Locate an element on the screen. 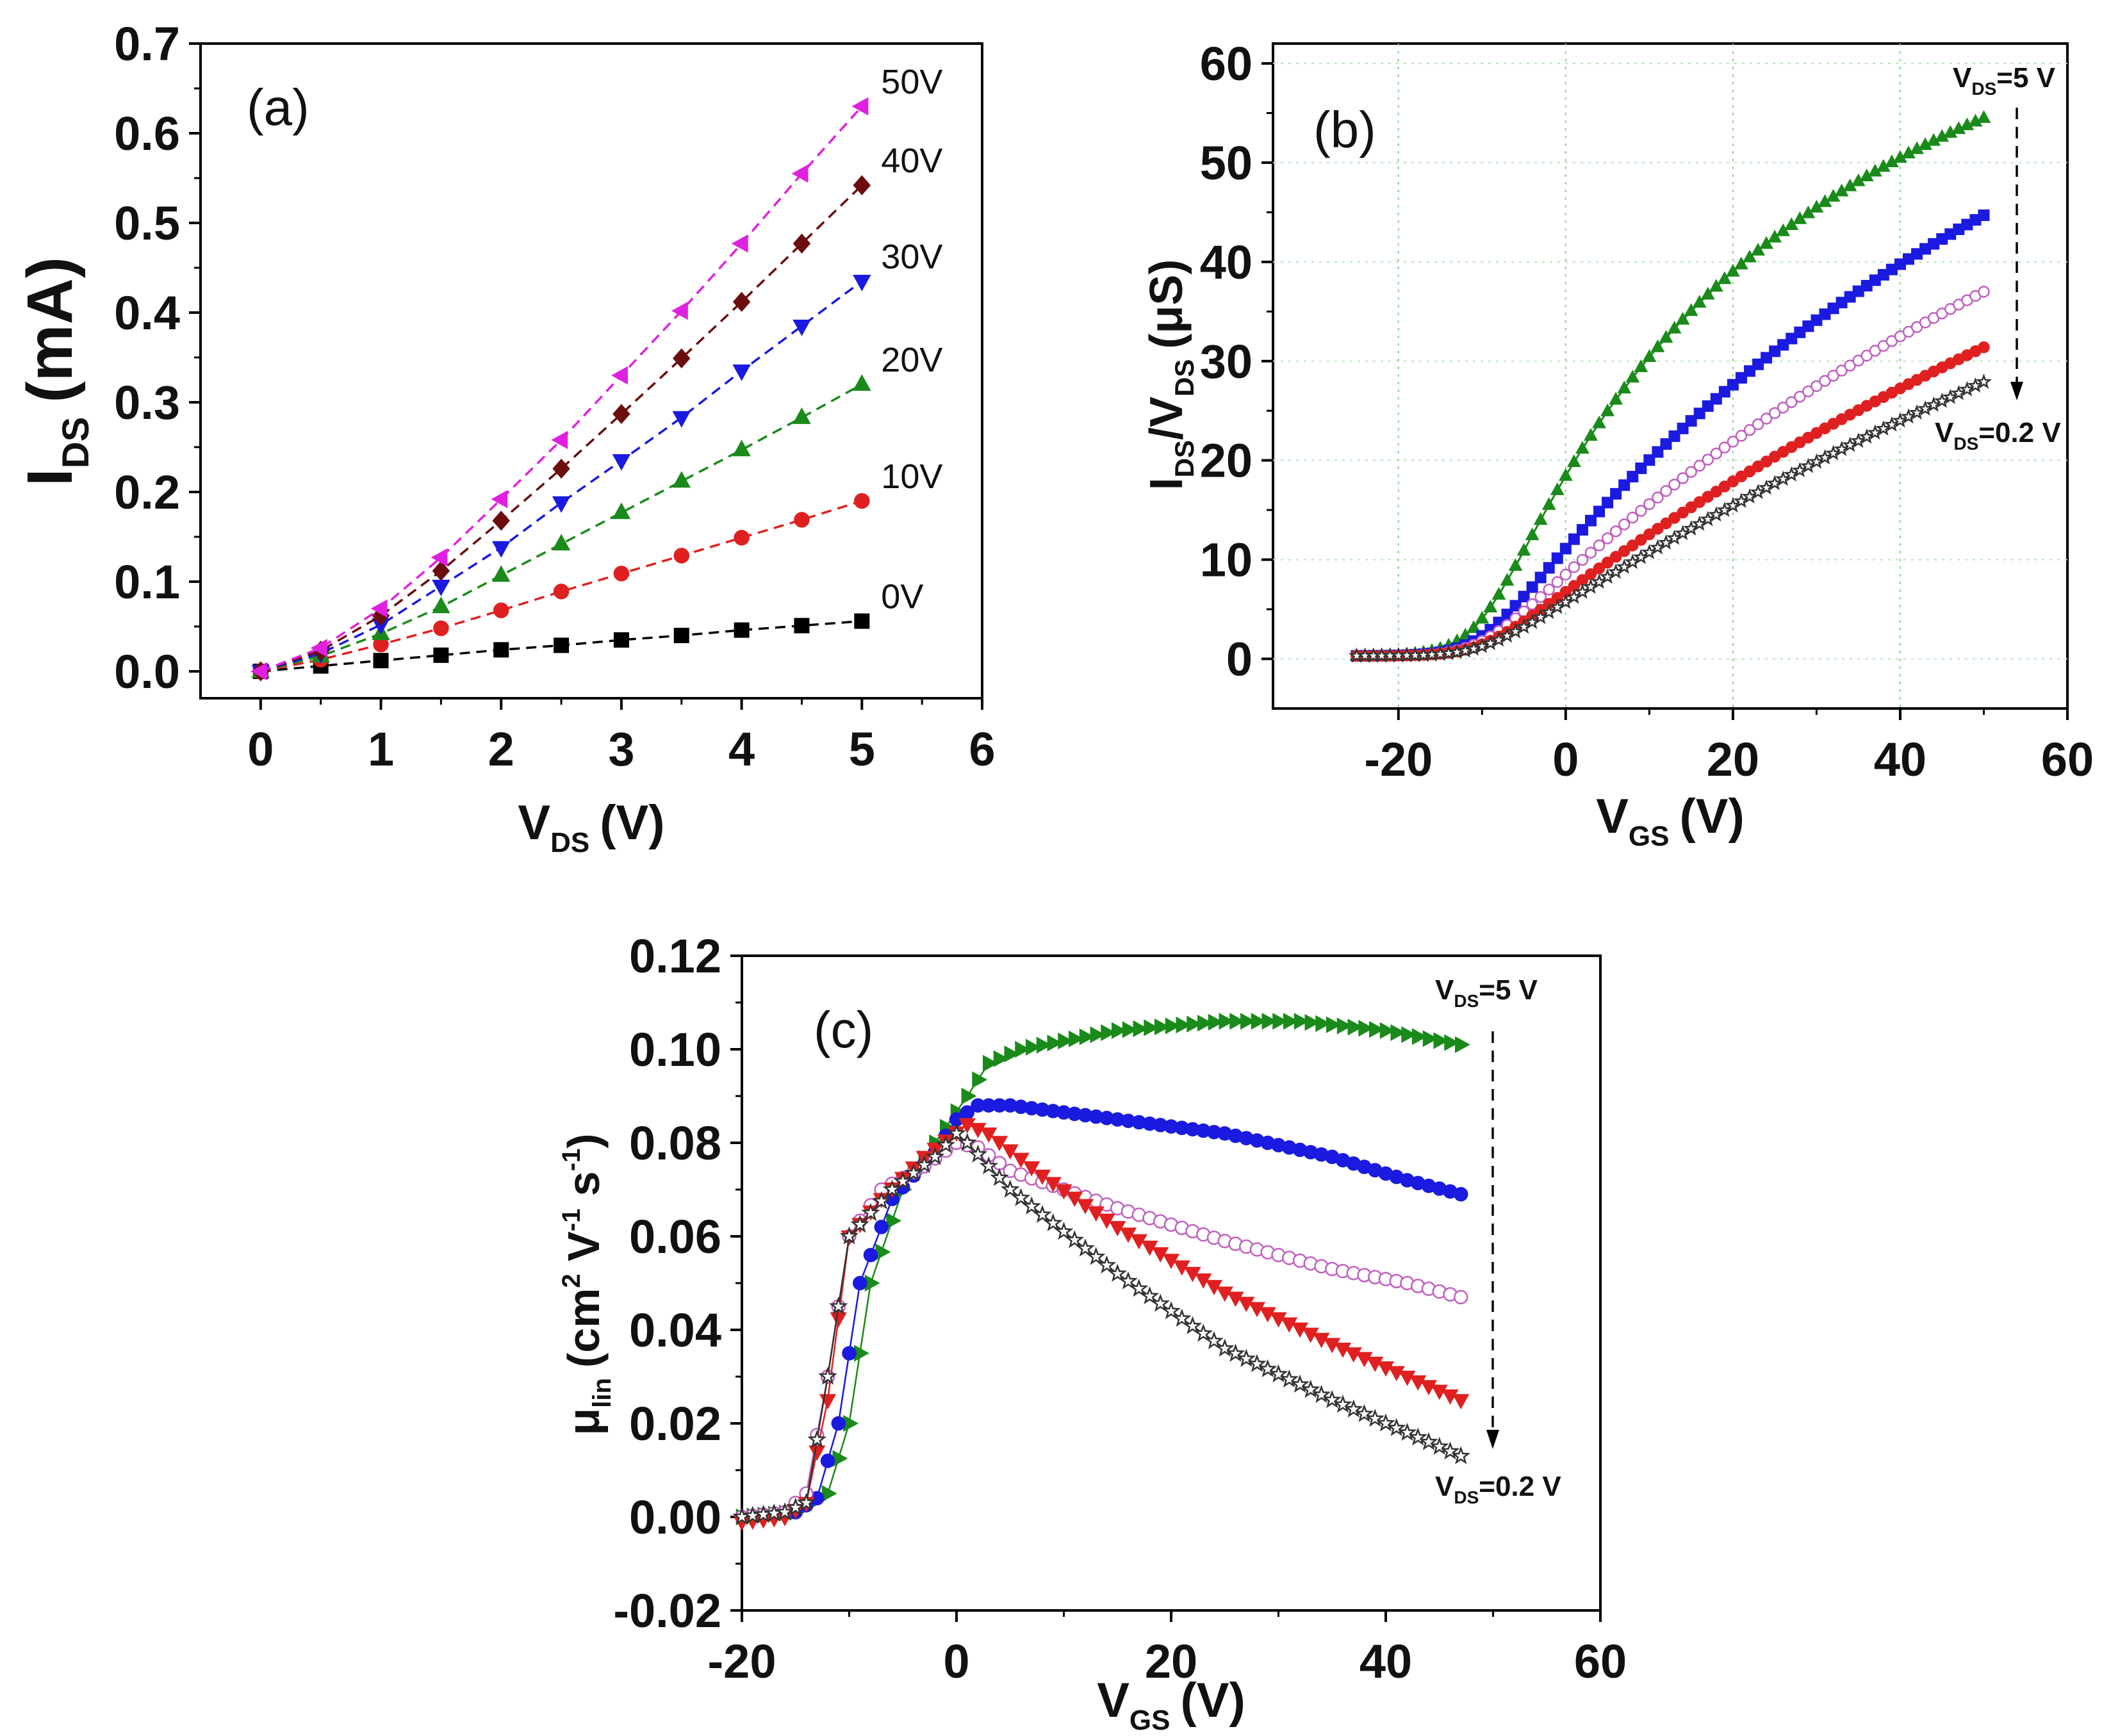  panel-c-series-VDS=0.2-V is located at coordinates (1101, 1324).